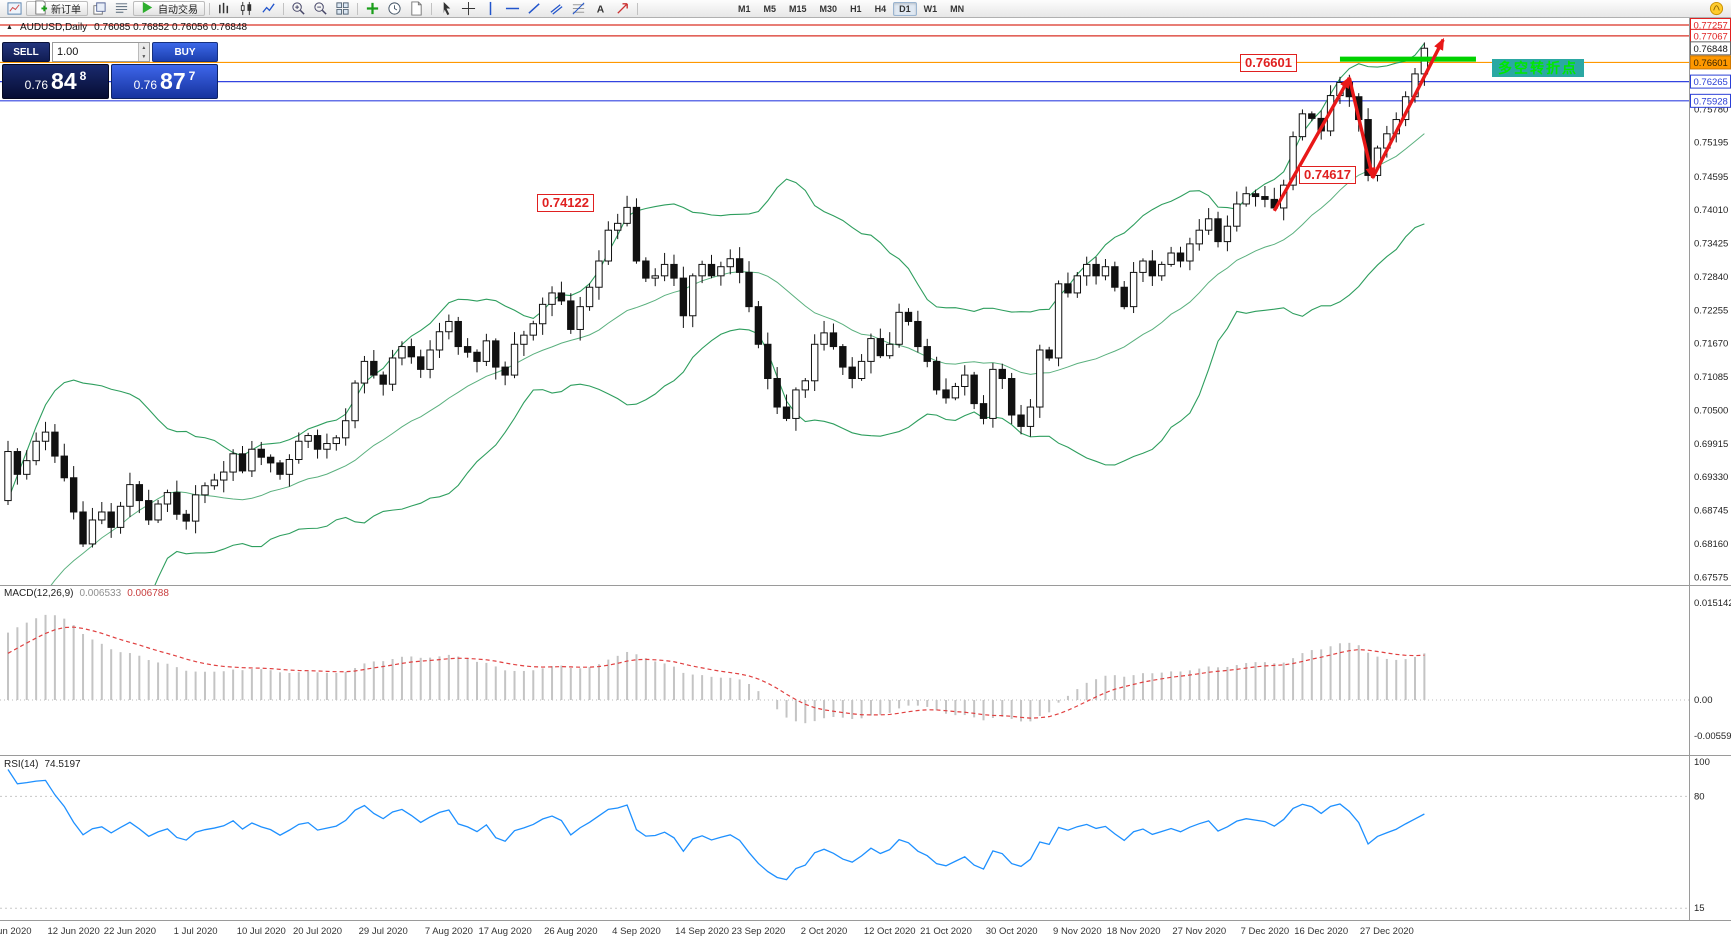 The height and width of the screenshot is (944, 1731). Describe the element at coordinates (1716, 8) in the screenshot. I see `community-icon` at that location.